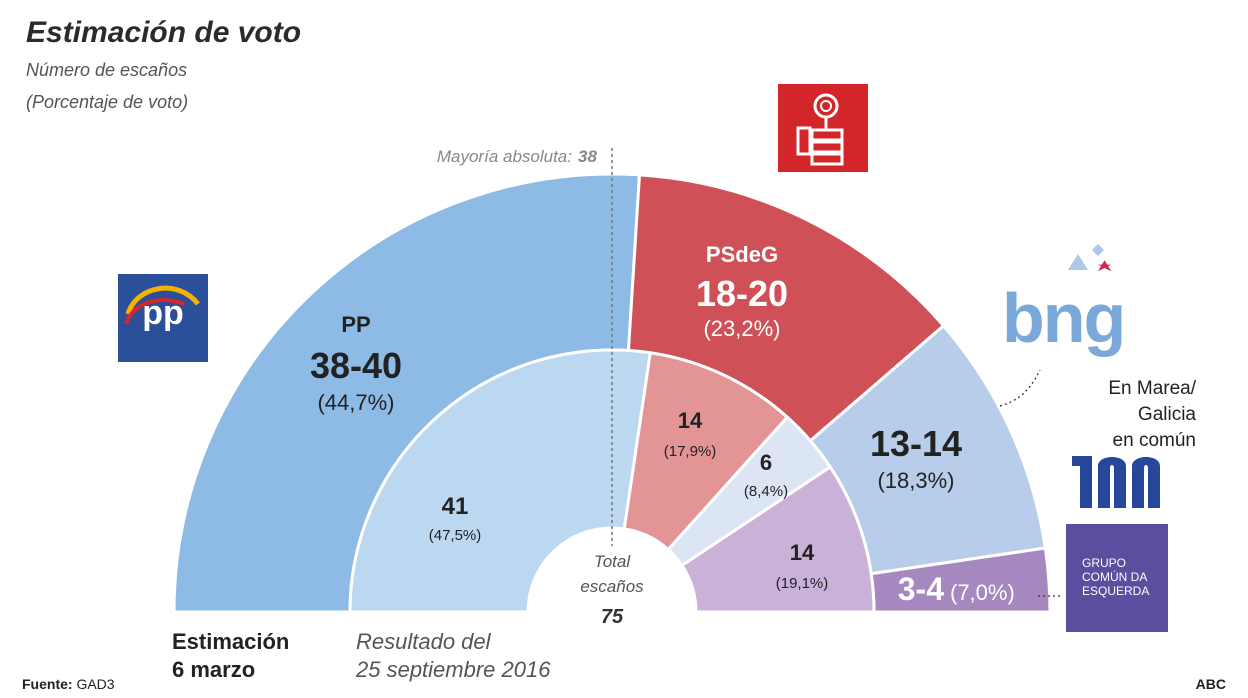  What do you see at coordinates (356, 365) in the screenshot?
I see `pp-seats-label: 38-40` at bounding box center [356, 365].